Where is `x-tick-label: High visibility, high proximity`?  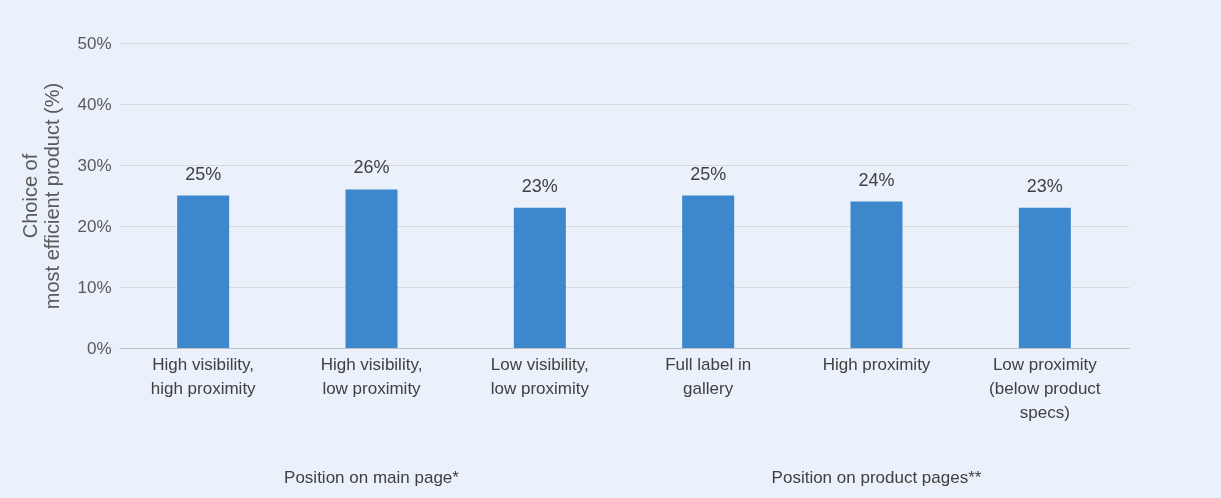 x-tick-label: High visibility, high proximity is located at coordinates (203, 376).